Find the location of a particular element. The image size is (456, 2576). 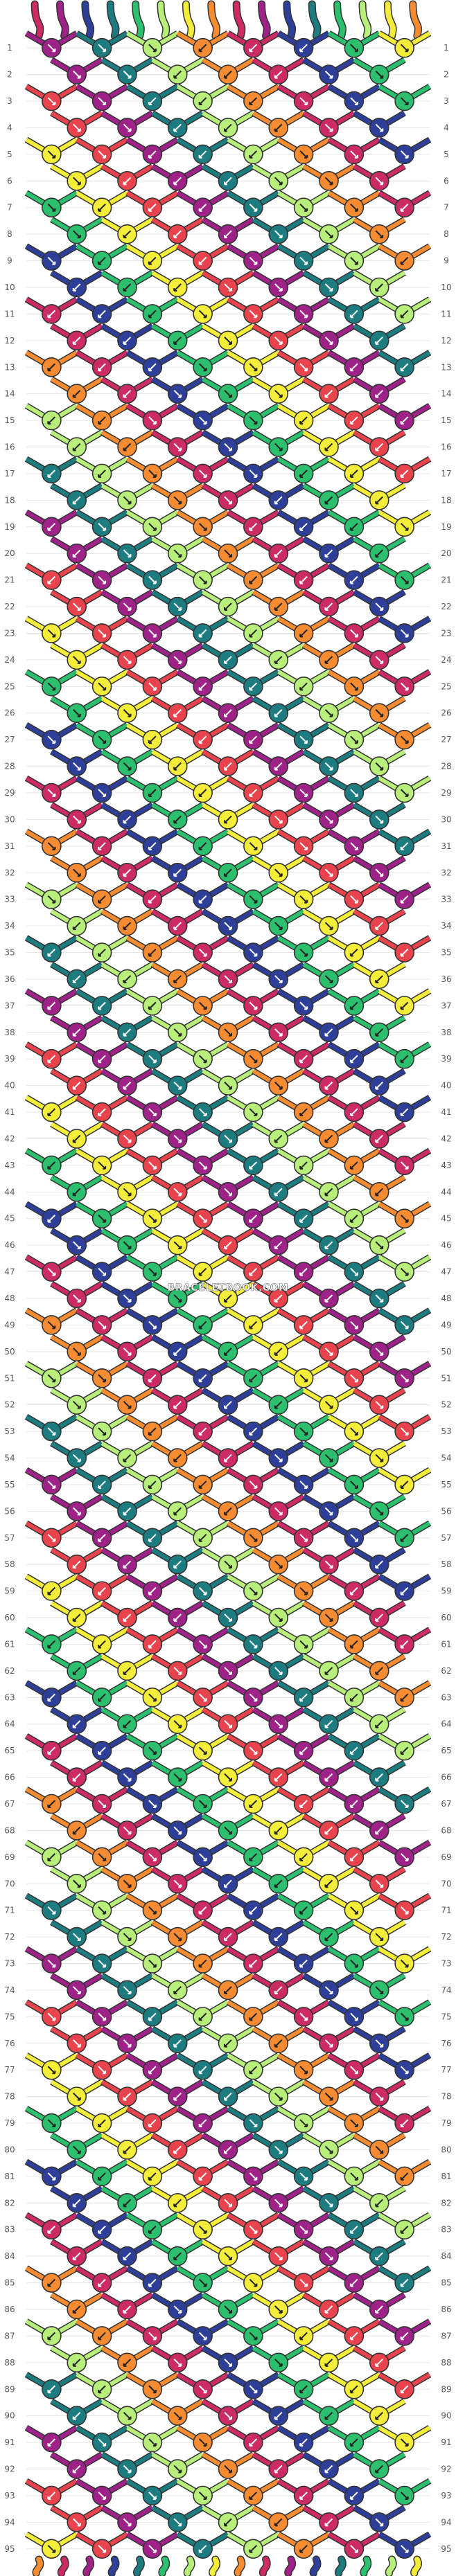

row-number-right: 34 is located at coordinates (446, 926).